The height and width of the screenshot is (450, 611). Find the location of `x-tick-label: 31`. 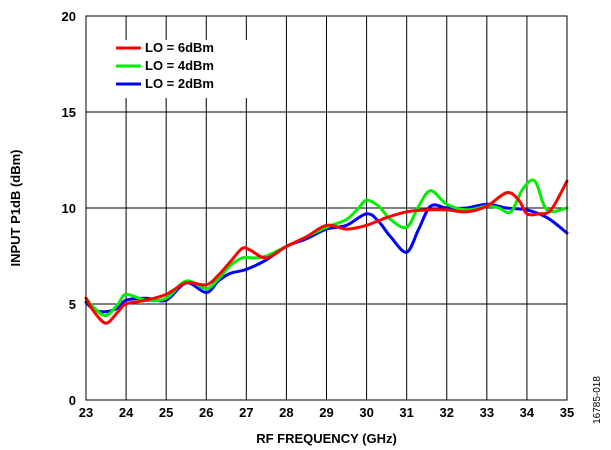

x-tick-label: 31 is located at coordinates (406, 412).